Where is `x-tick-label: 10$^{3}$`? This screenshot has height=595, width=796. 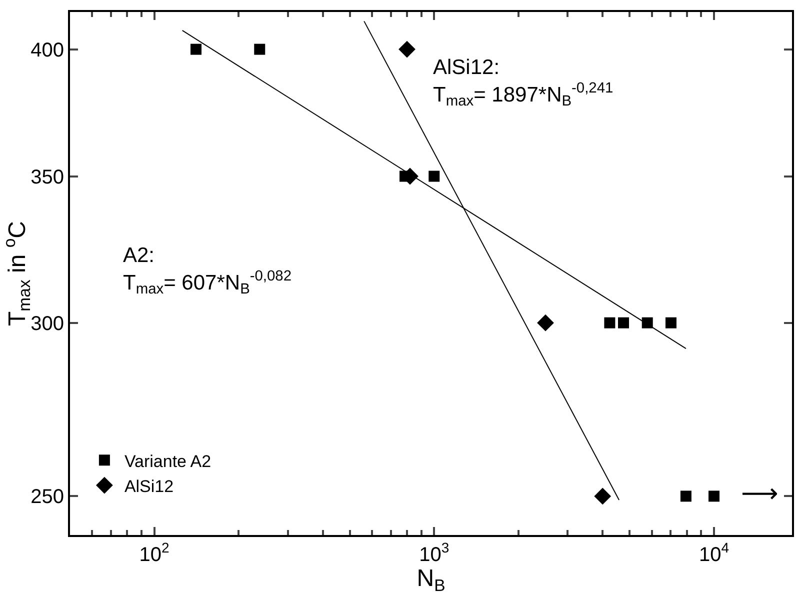 x-tick-label: 10$^{3}$ is located at coordinates (434, 553).